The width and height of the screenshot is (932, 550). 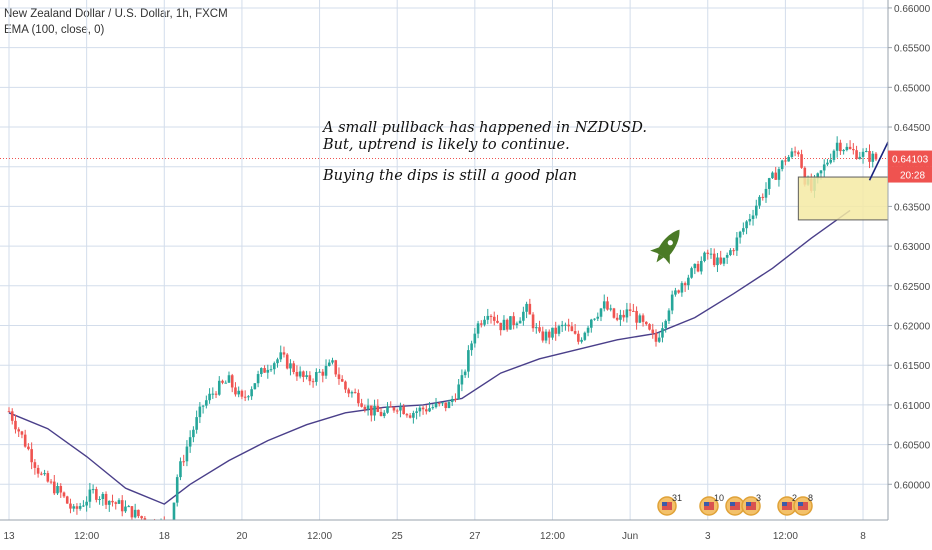 What do you see at coordinates (810, 498) in the screenshot?
I see `event-count: 8` at bounding box center [810, 498].